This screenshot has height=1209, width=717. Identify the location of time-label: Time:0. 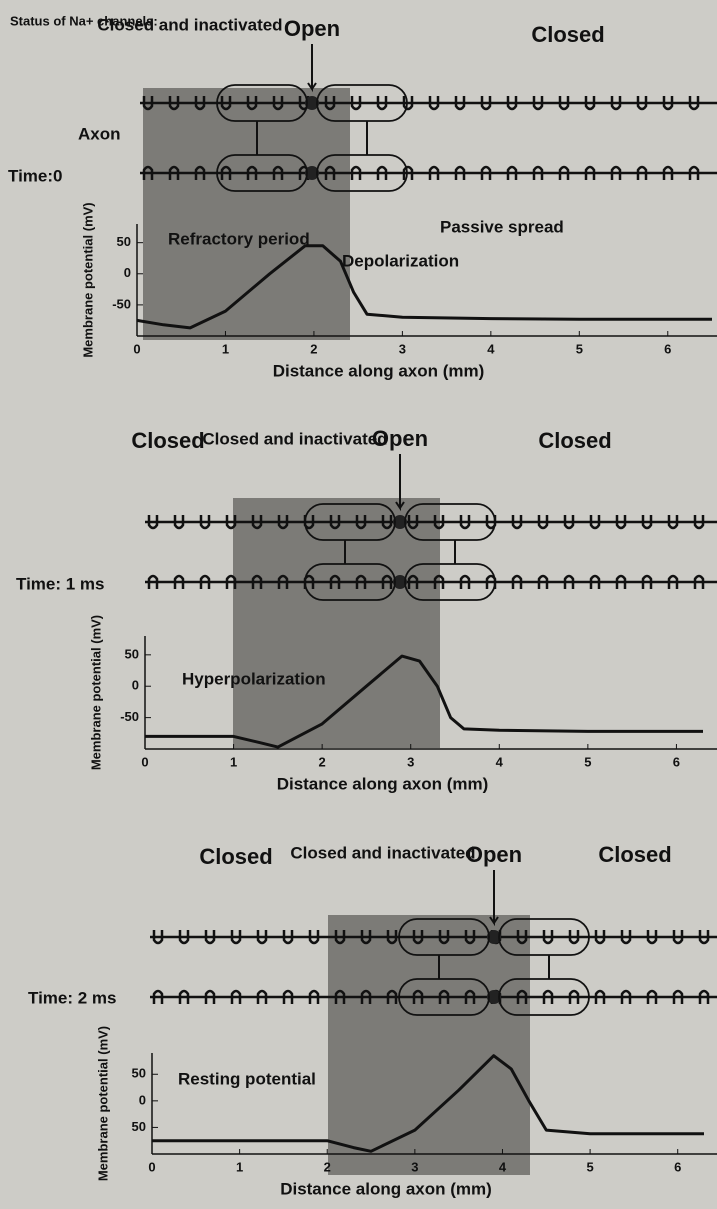
(35, 175).